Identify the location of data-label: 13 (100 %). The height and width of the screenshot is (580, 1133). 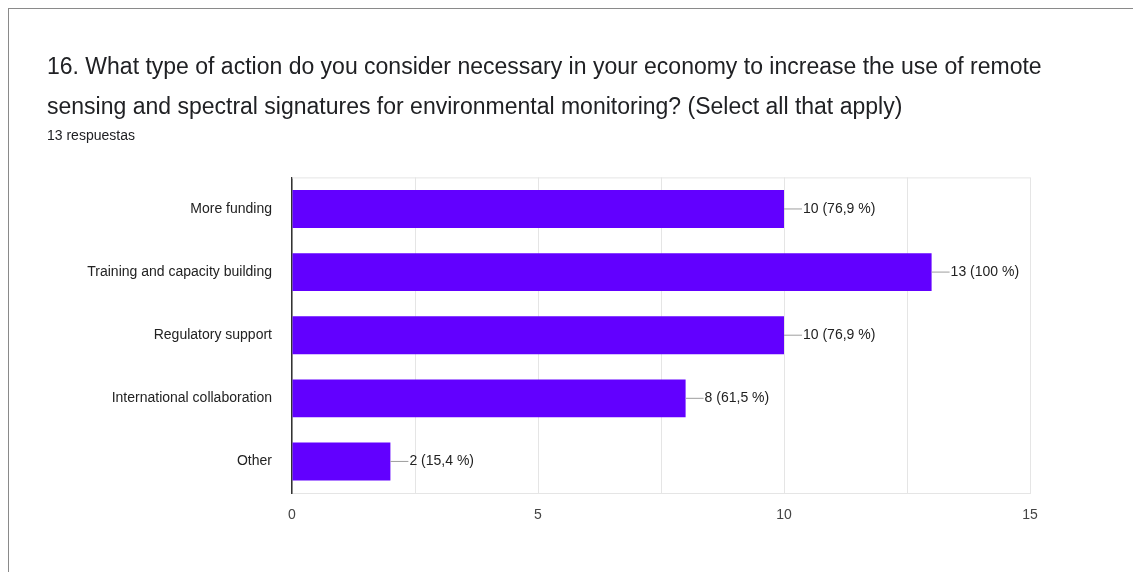
(985, 270).